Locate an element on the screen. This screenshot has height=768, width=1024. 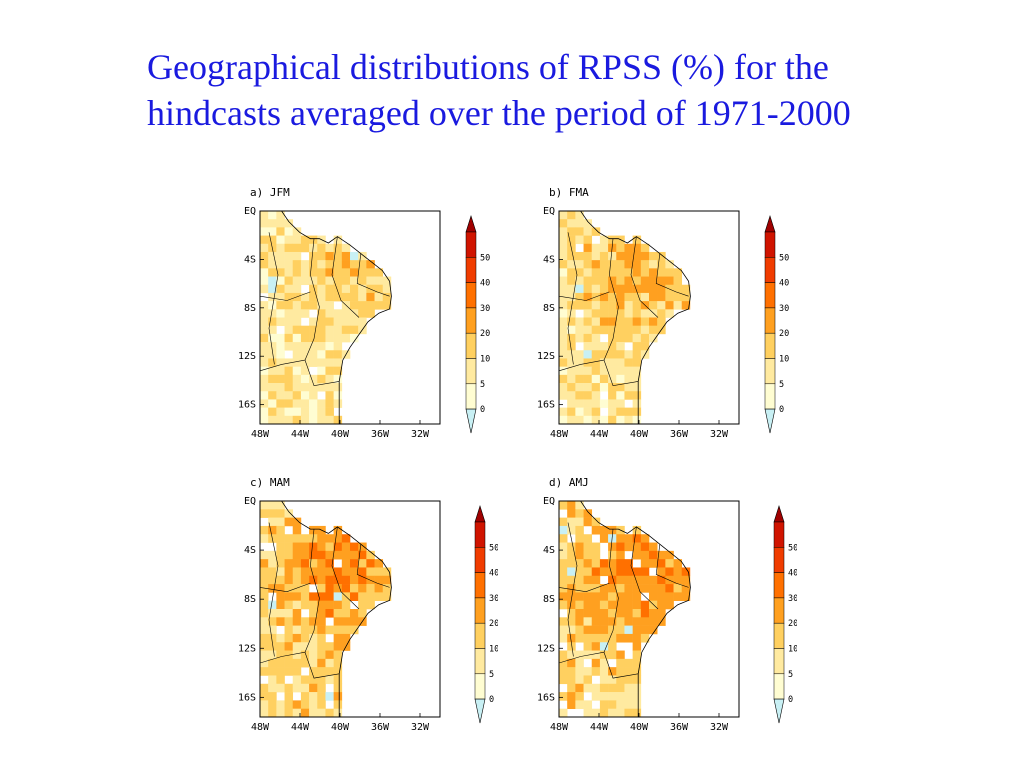
y-tick-label: 12S is located at coordinates (546, 648).